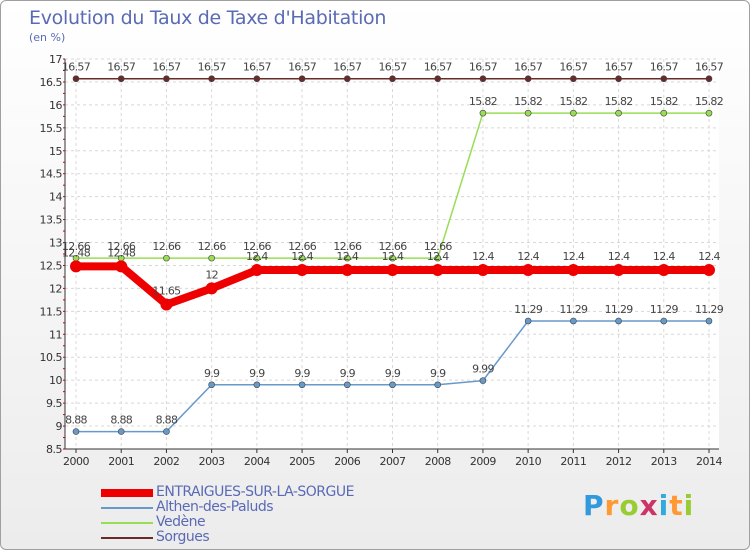  I want to click on y-tick-label: 13, so click(55, 243).